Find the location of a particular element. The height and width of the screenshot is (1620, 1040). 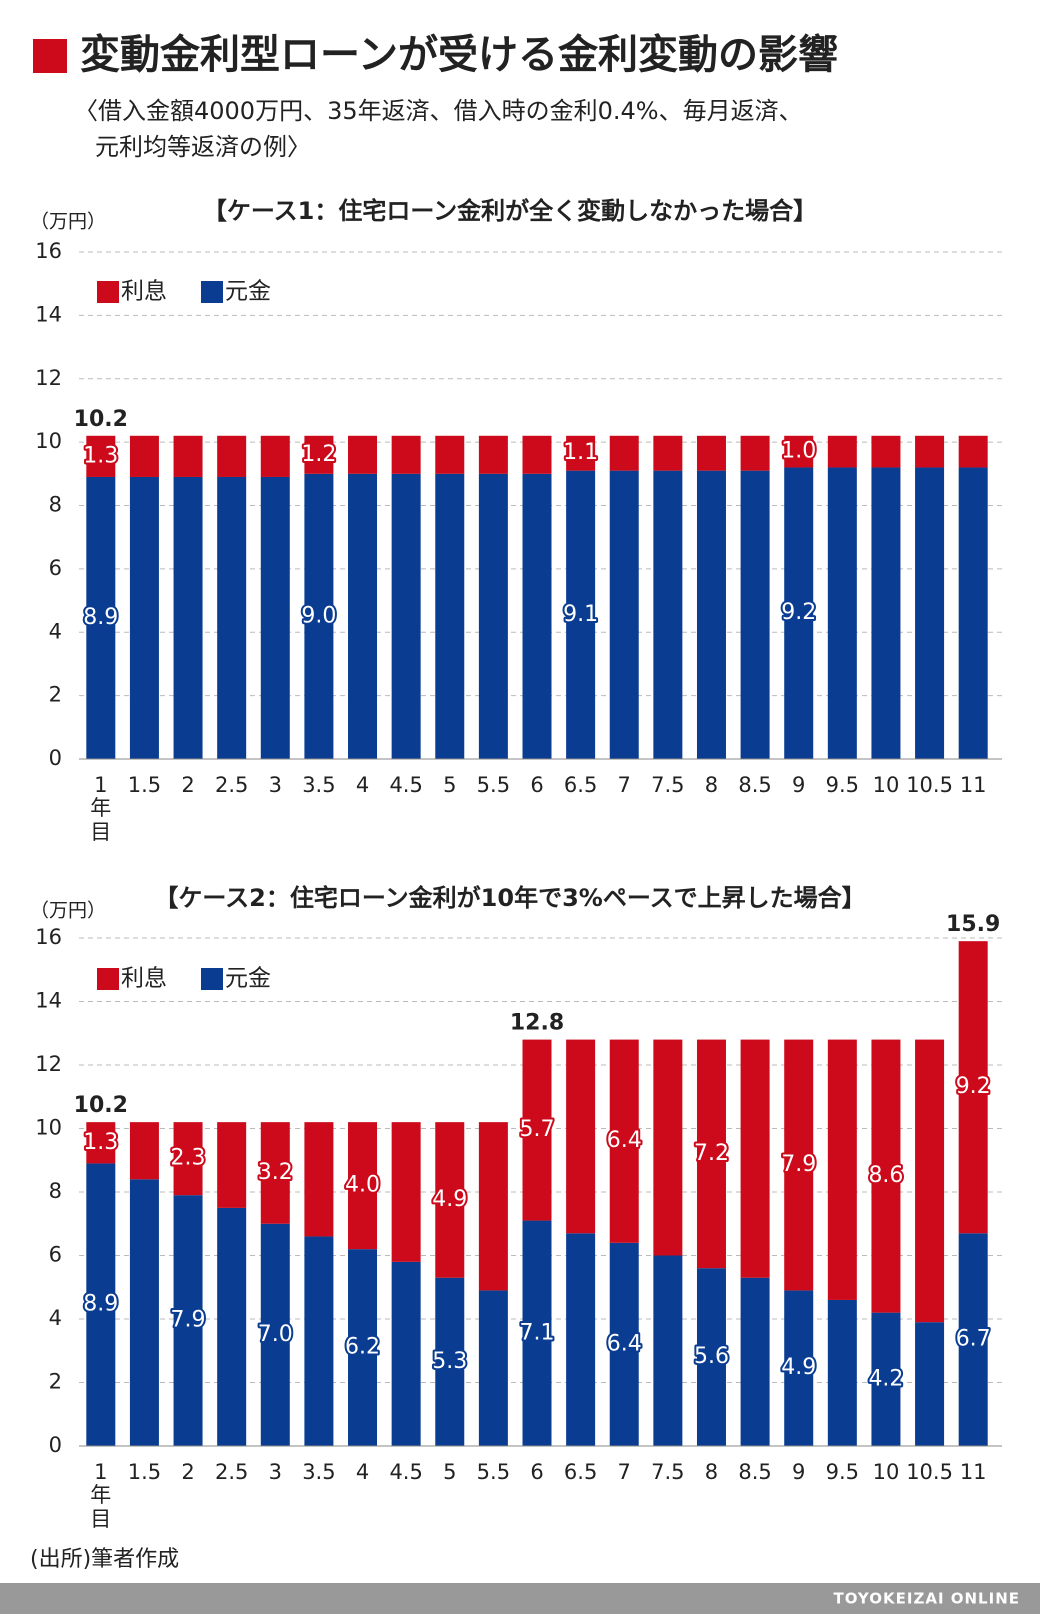

x-tick-label: 6.5 is located at coordinates (580, 1472).